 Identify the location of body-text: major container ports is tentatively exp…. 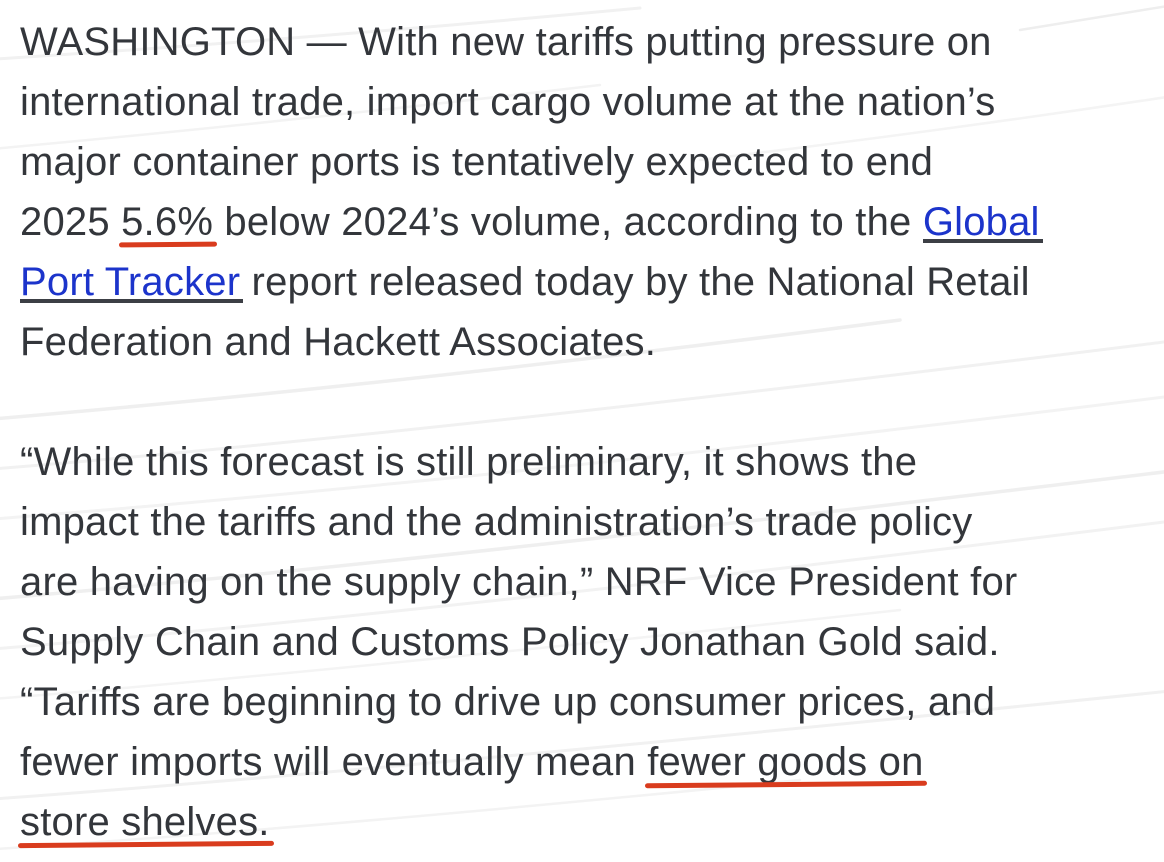
(477, 162).